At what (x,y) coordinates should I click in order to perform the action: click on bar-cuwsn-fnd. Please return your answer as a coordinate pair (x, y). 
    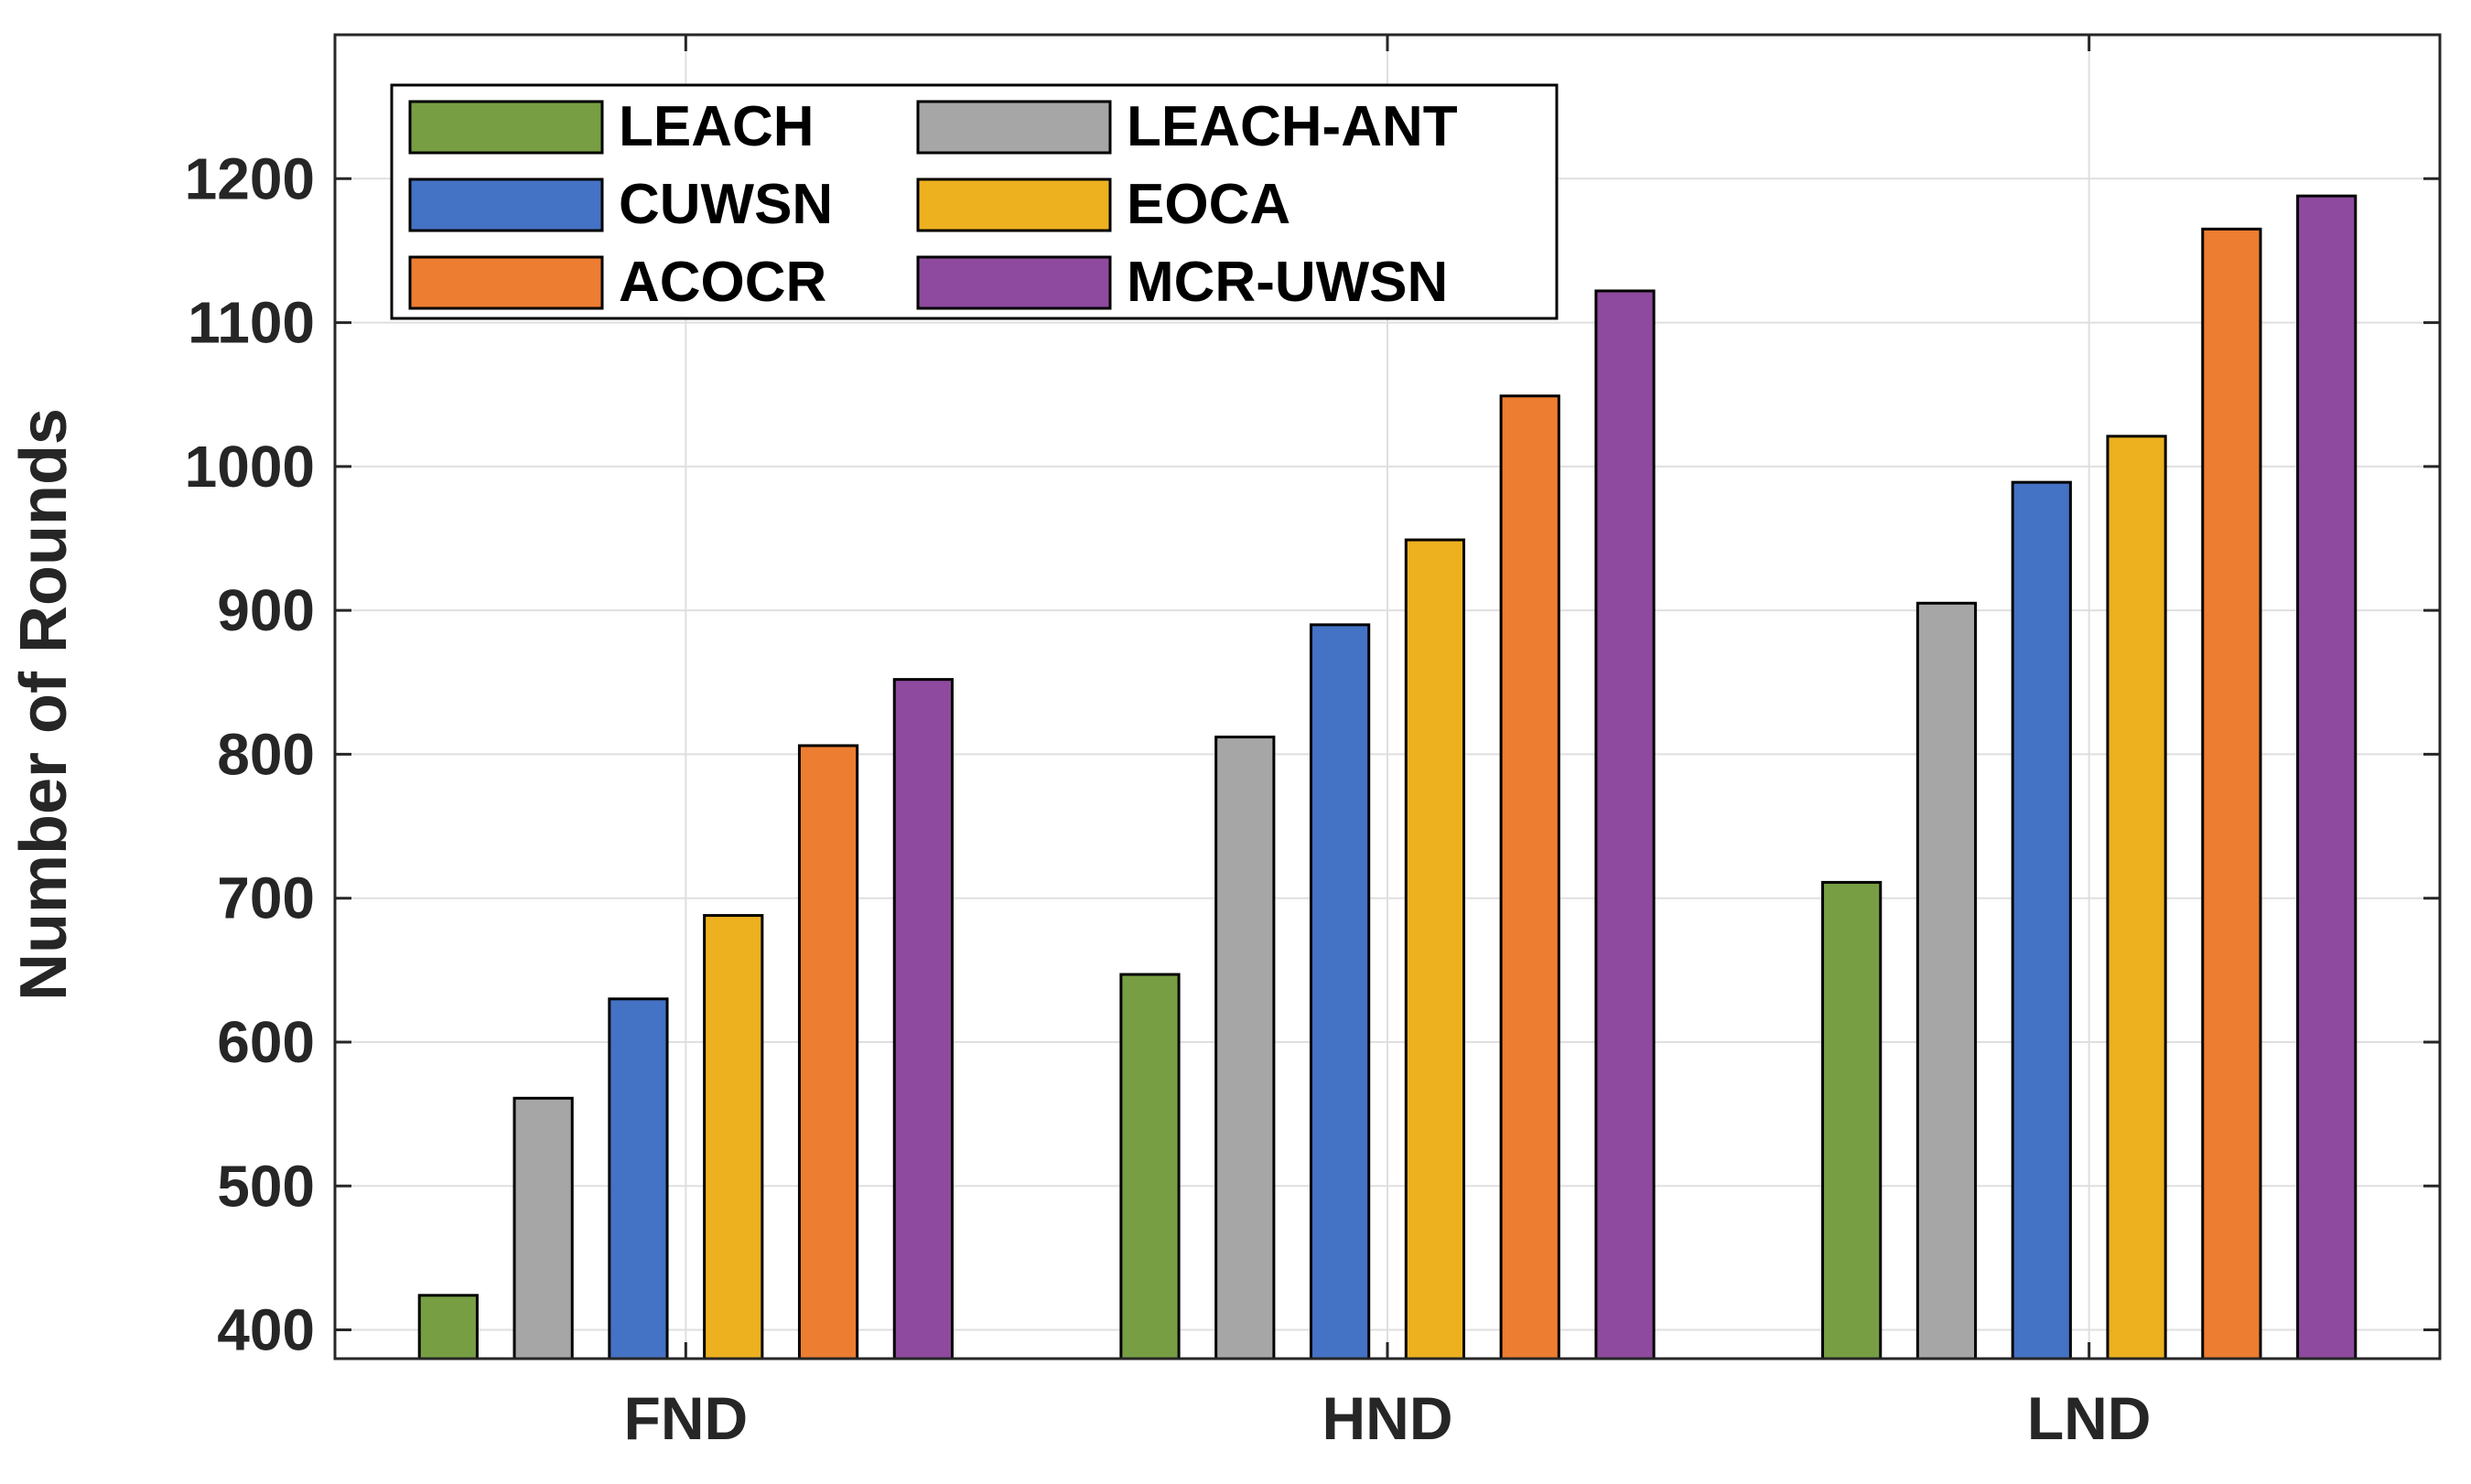
    Looking at the image, I should click on (639, 1178).